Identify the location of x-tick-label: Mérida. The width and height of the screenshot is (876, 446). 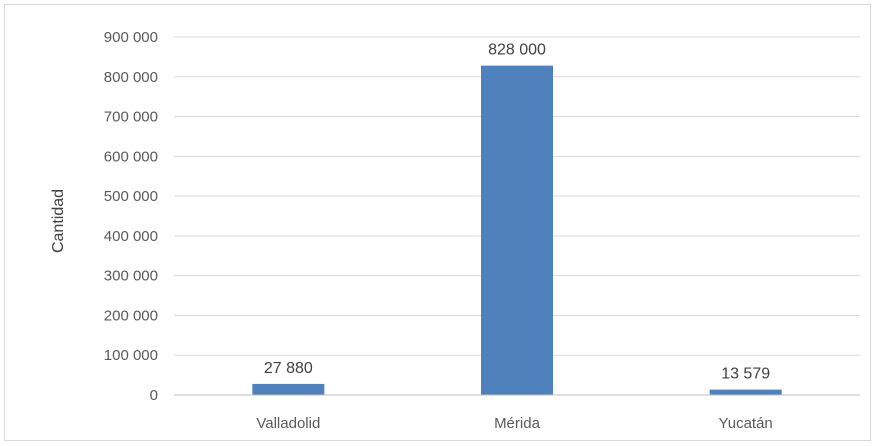
(517, 423).